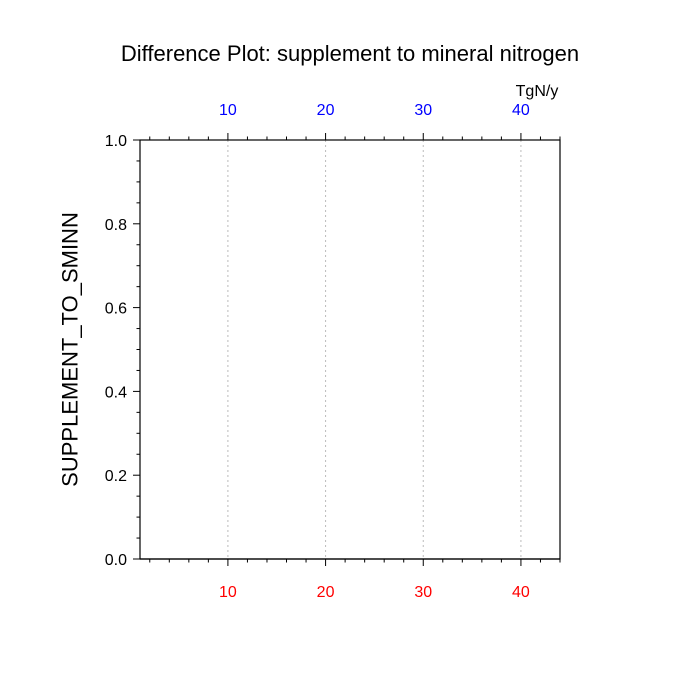 This screenshot has width=700, height=700. Describe the element at coordinates (521, 592) in the screenshot. I see `bottom-x-tick-label: 40` at that location.